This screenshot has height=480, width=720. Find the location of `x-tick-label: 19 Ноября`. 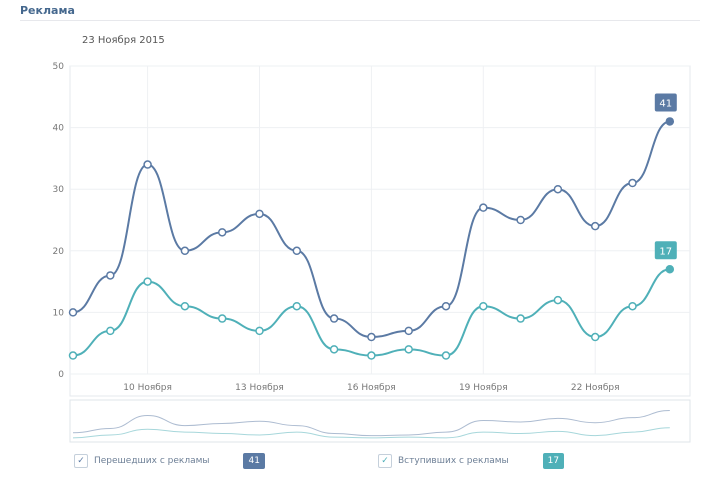

x-tick-label: 19 Ноября is located at coordinates (483, 388).